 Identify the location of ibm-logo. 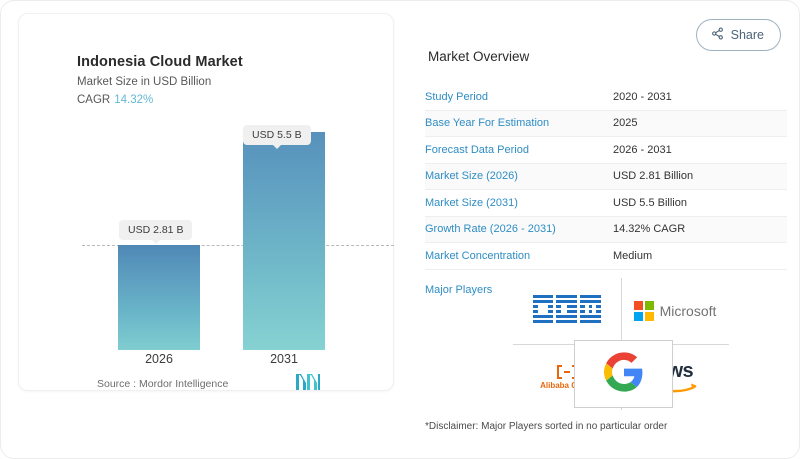
(567, 311).